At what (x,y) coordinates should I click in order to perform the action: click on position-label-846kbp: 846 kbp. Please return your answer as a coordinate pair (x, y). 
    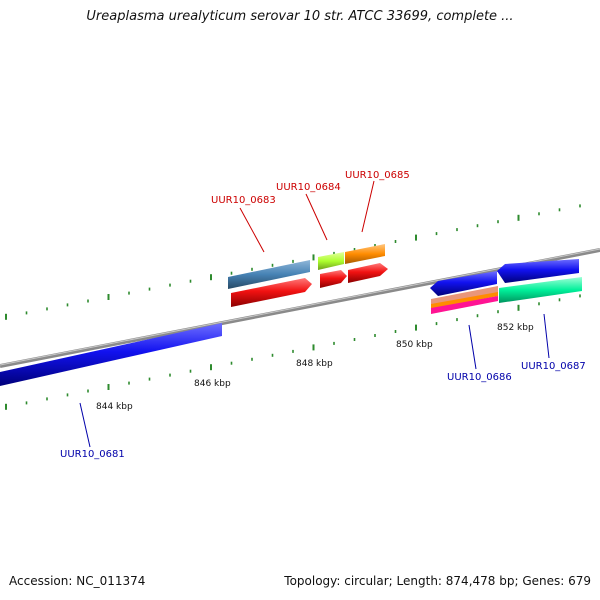
    Looking at the image, I should click on (212, 384).